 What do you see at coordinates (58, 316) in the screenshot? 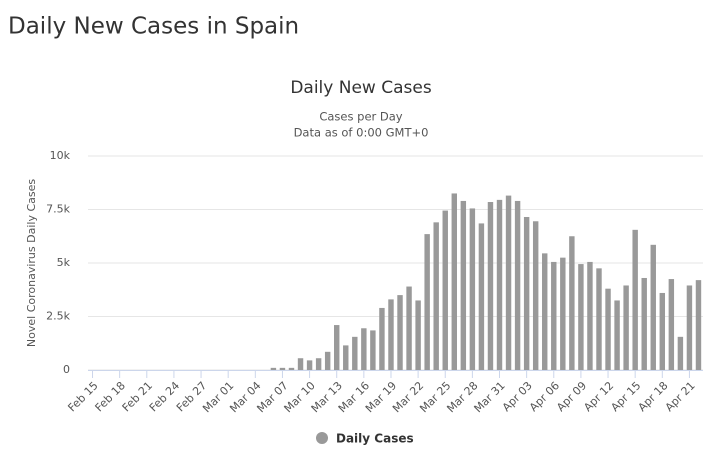
I see `y-tick-label: 2.5k` at bounding box center [58, 316].